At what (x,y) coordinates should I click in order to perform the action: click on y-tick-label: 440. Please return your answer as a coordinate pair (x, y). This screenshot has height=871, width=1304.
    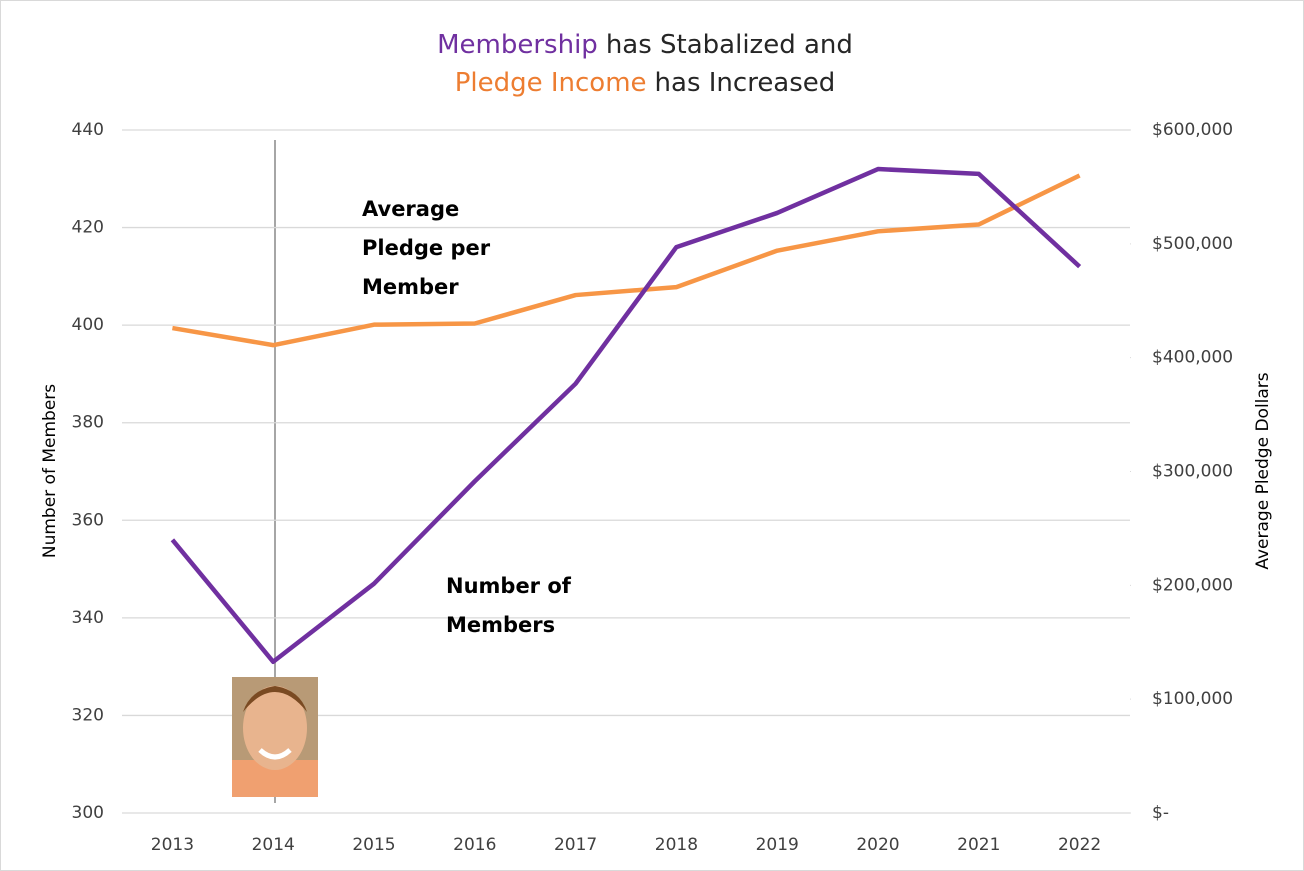
    Looking at the image, I should click on (88, 130).